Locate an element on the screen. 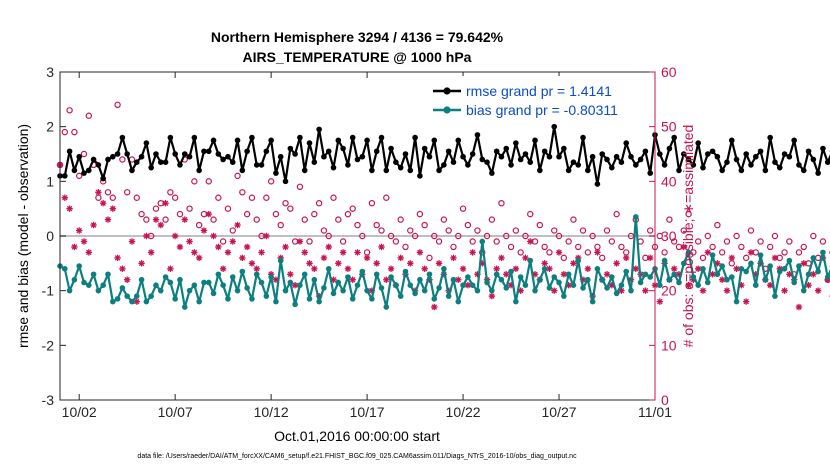  y-right-tick-label: 40 is located at coordinates (669, 181).